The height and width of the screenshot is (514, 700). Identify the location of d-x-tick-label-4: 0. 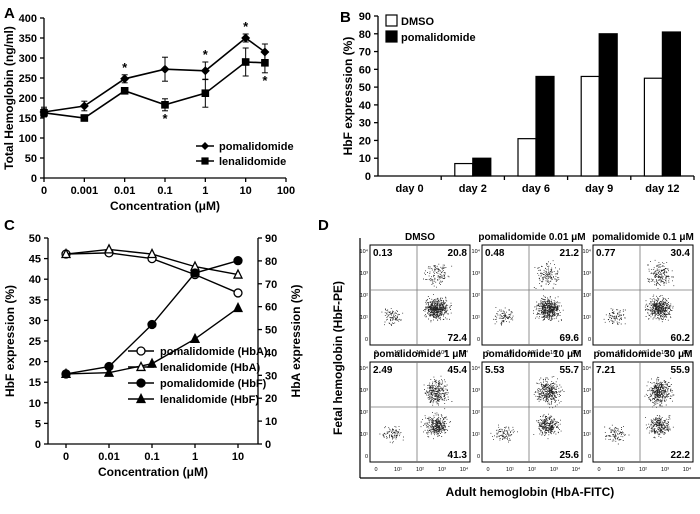
(487, 470).